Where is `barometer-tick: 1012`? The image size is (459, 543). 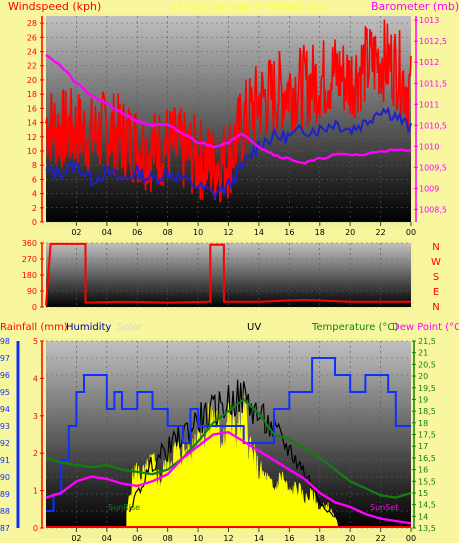 barometer-tick: 1012 is located at coordinates (429, 62).